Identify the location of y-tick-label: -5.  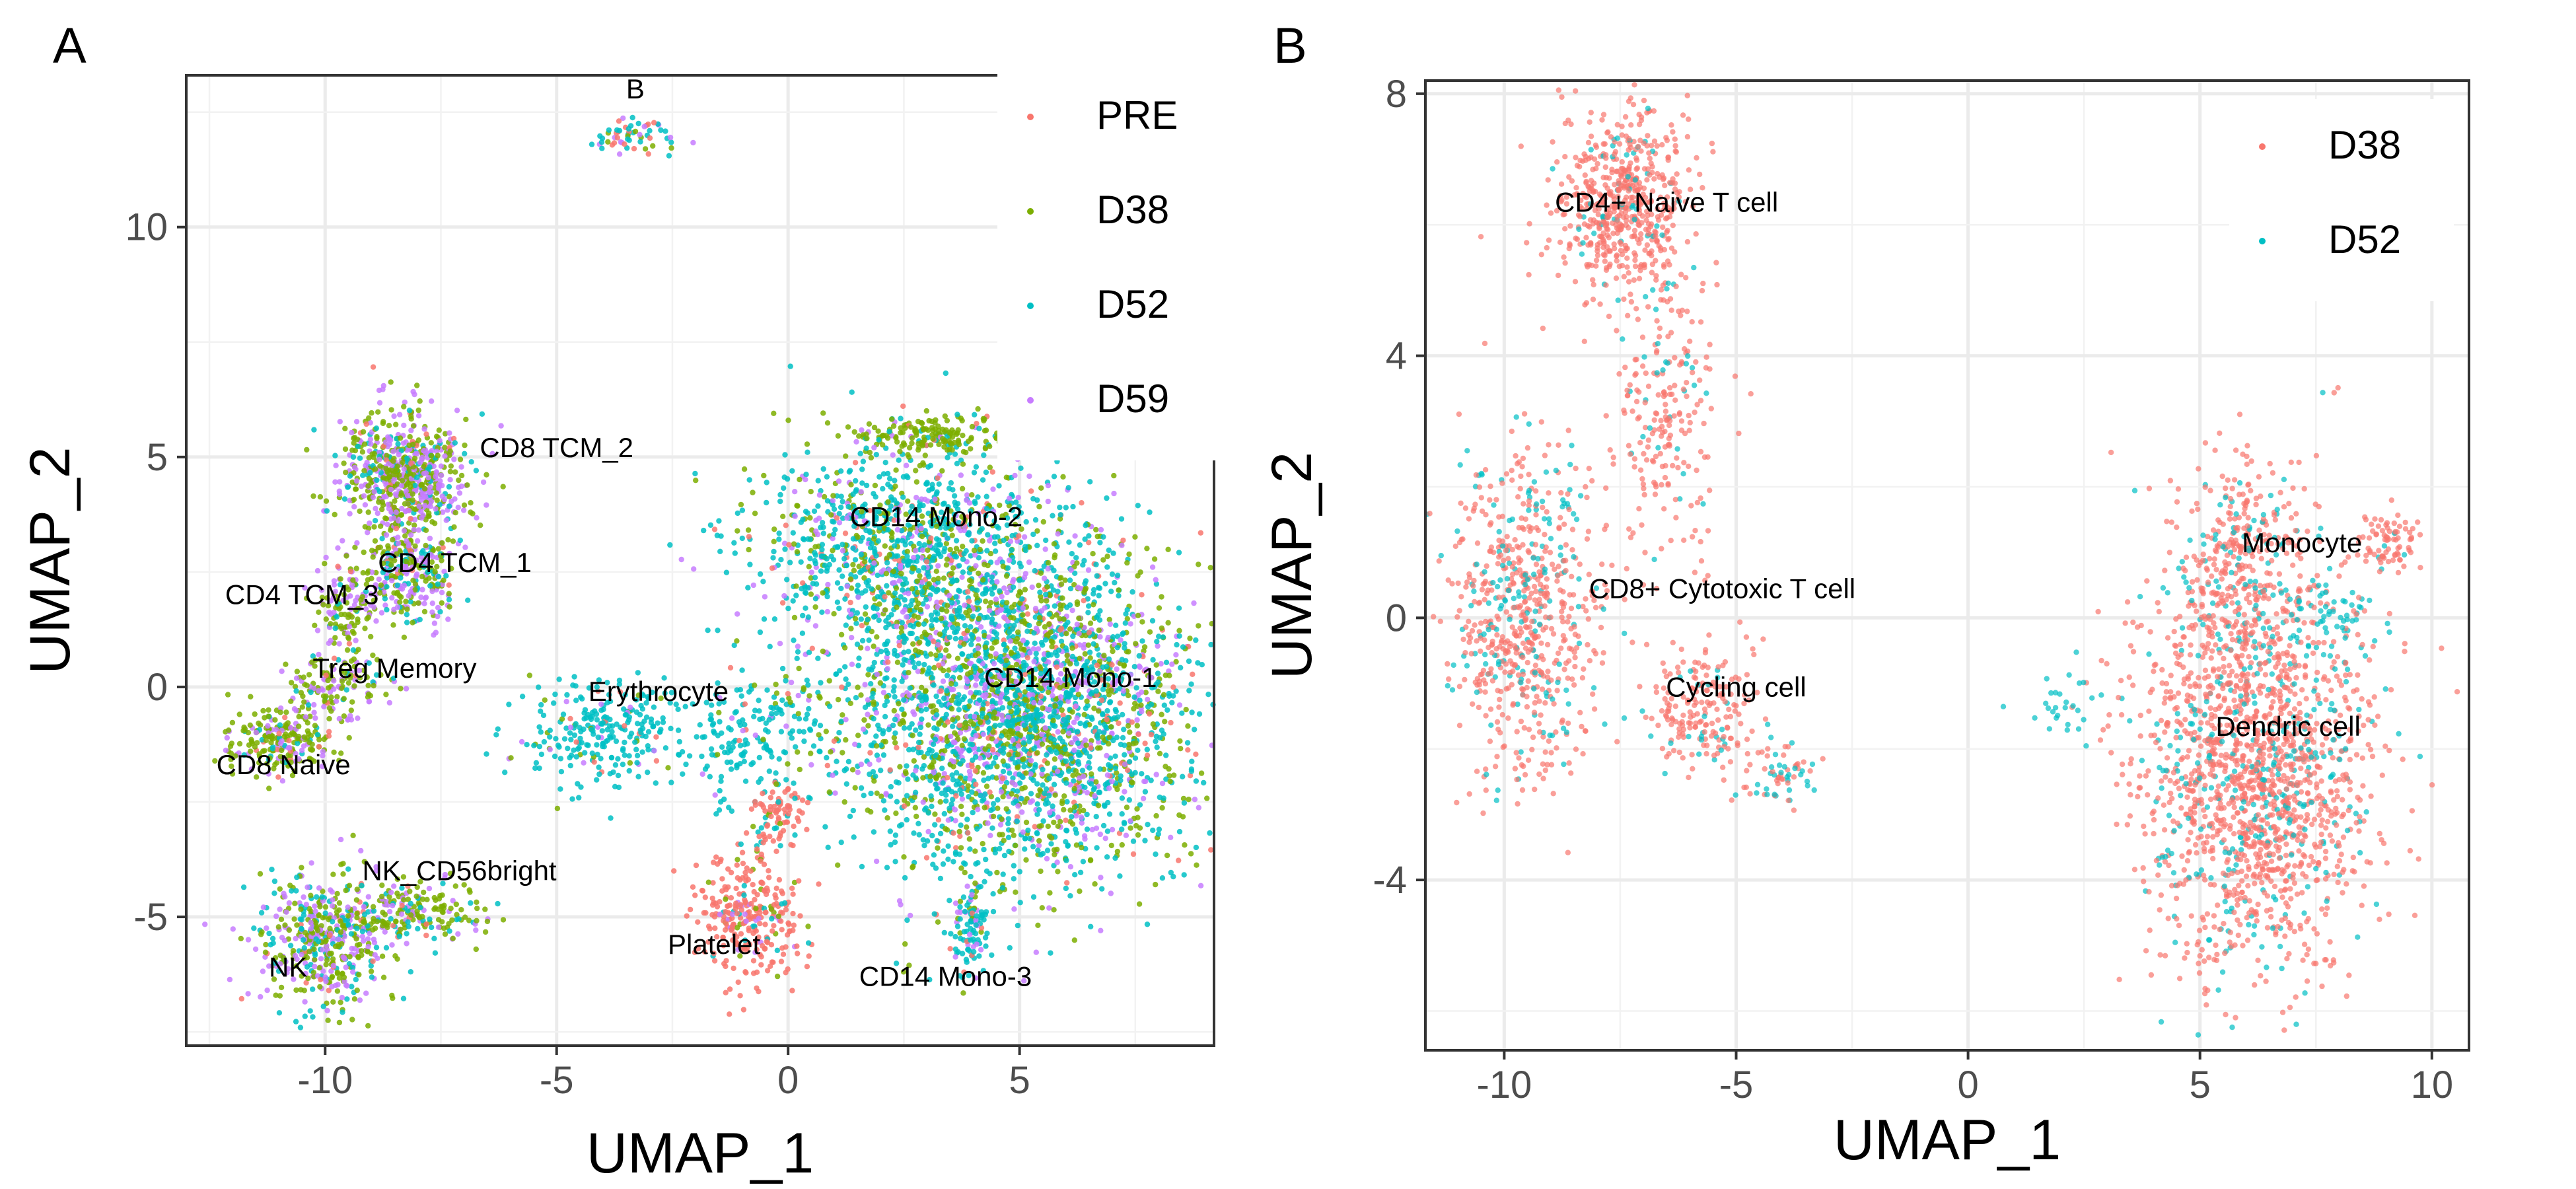
(150, 917).